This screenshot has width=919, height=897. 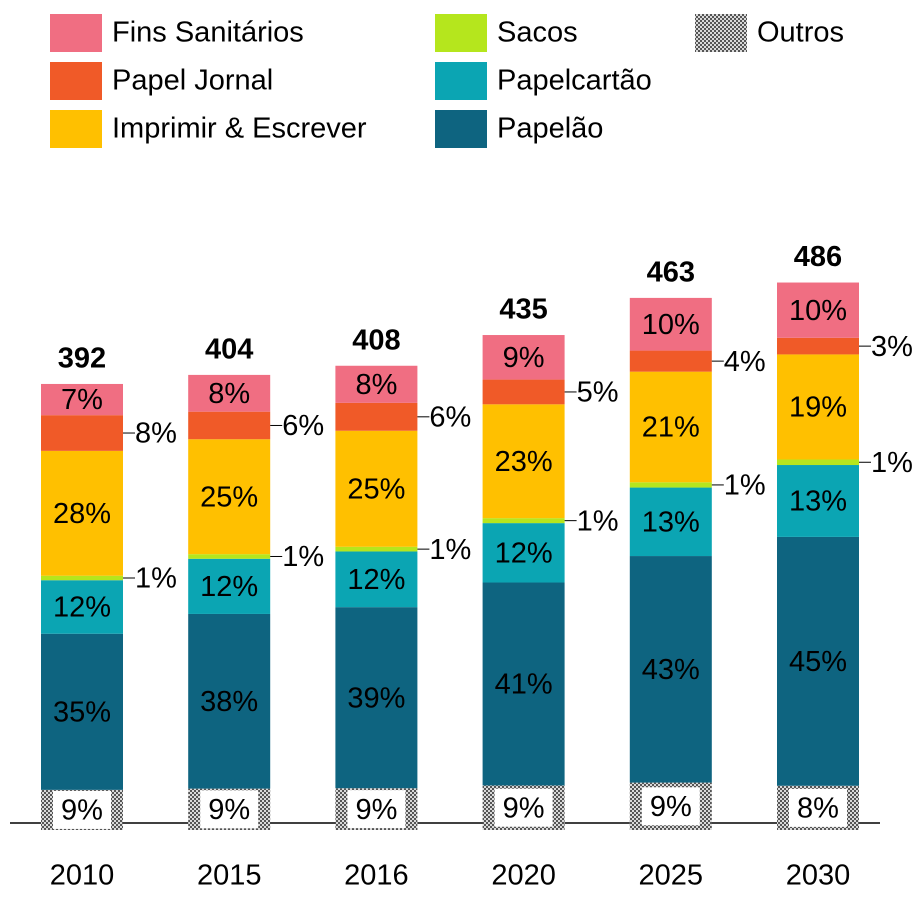 I want to click on data-label: 38%, so click(x=229, y=702).